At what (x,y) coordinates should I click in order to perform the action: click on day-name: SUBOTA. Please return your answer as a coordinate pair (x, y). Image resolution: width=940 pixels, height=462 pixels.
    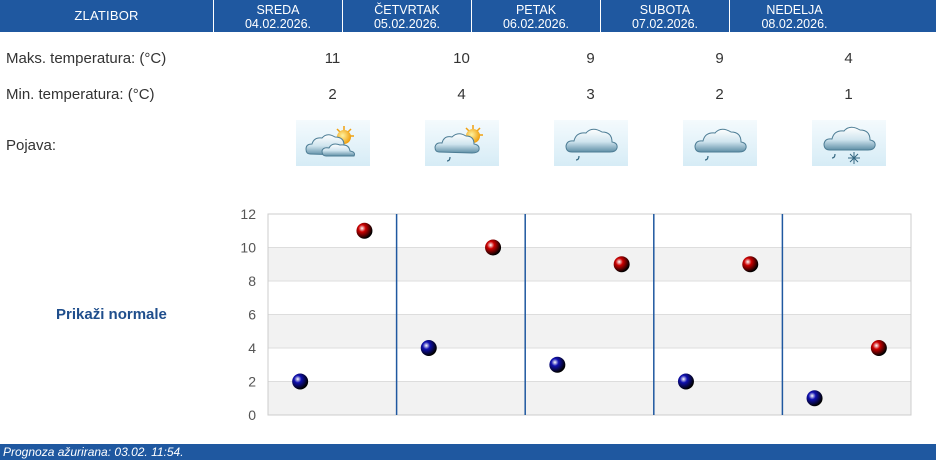
    Looking at the image, I should click on (665, 10).